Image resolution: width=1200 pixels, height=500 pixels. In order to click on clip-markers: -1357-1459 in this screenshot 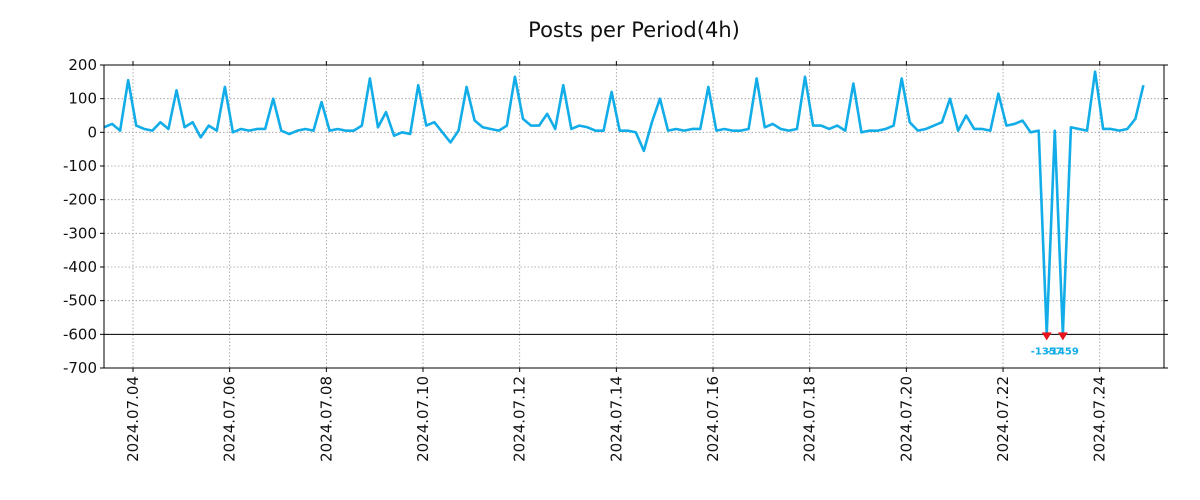, I will do `click(1055, 344)`.